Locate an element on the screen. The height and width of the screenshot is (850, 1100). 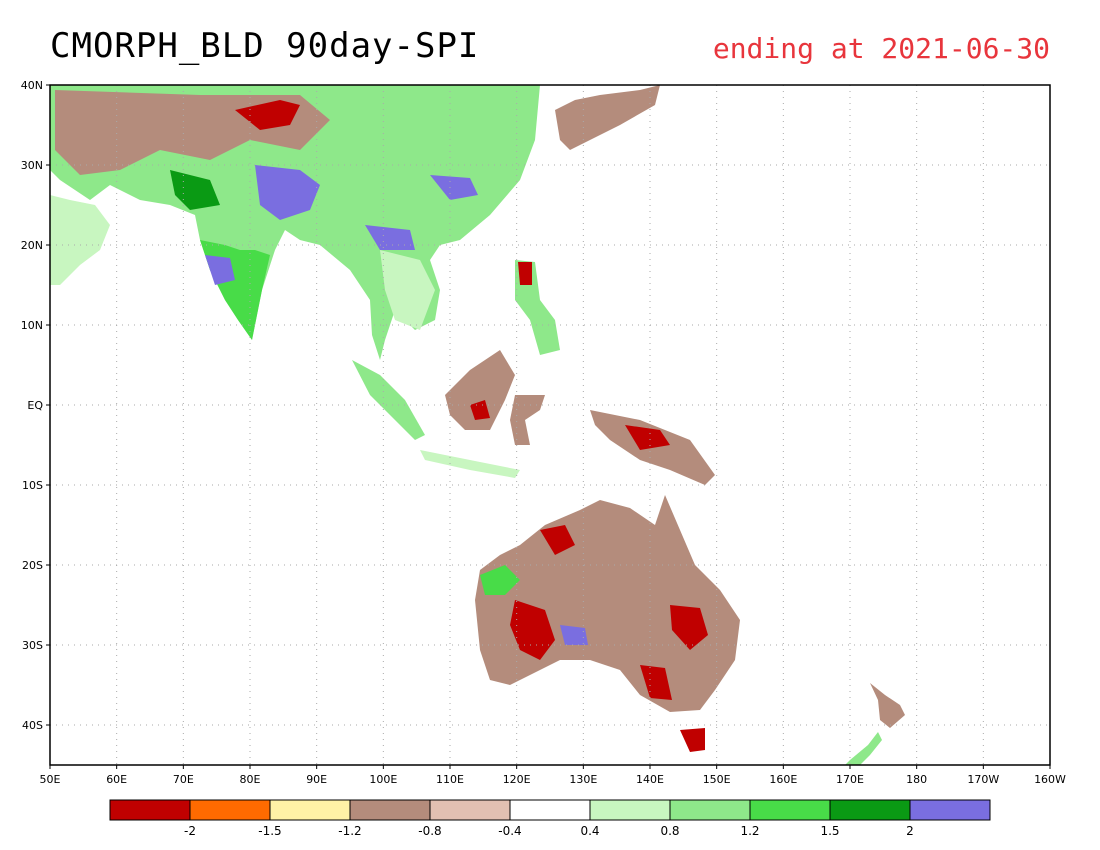
lon-tick-label: 70E is located at coordinates (183, 779).